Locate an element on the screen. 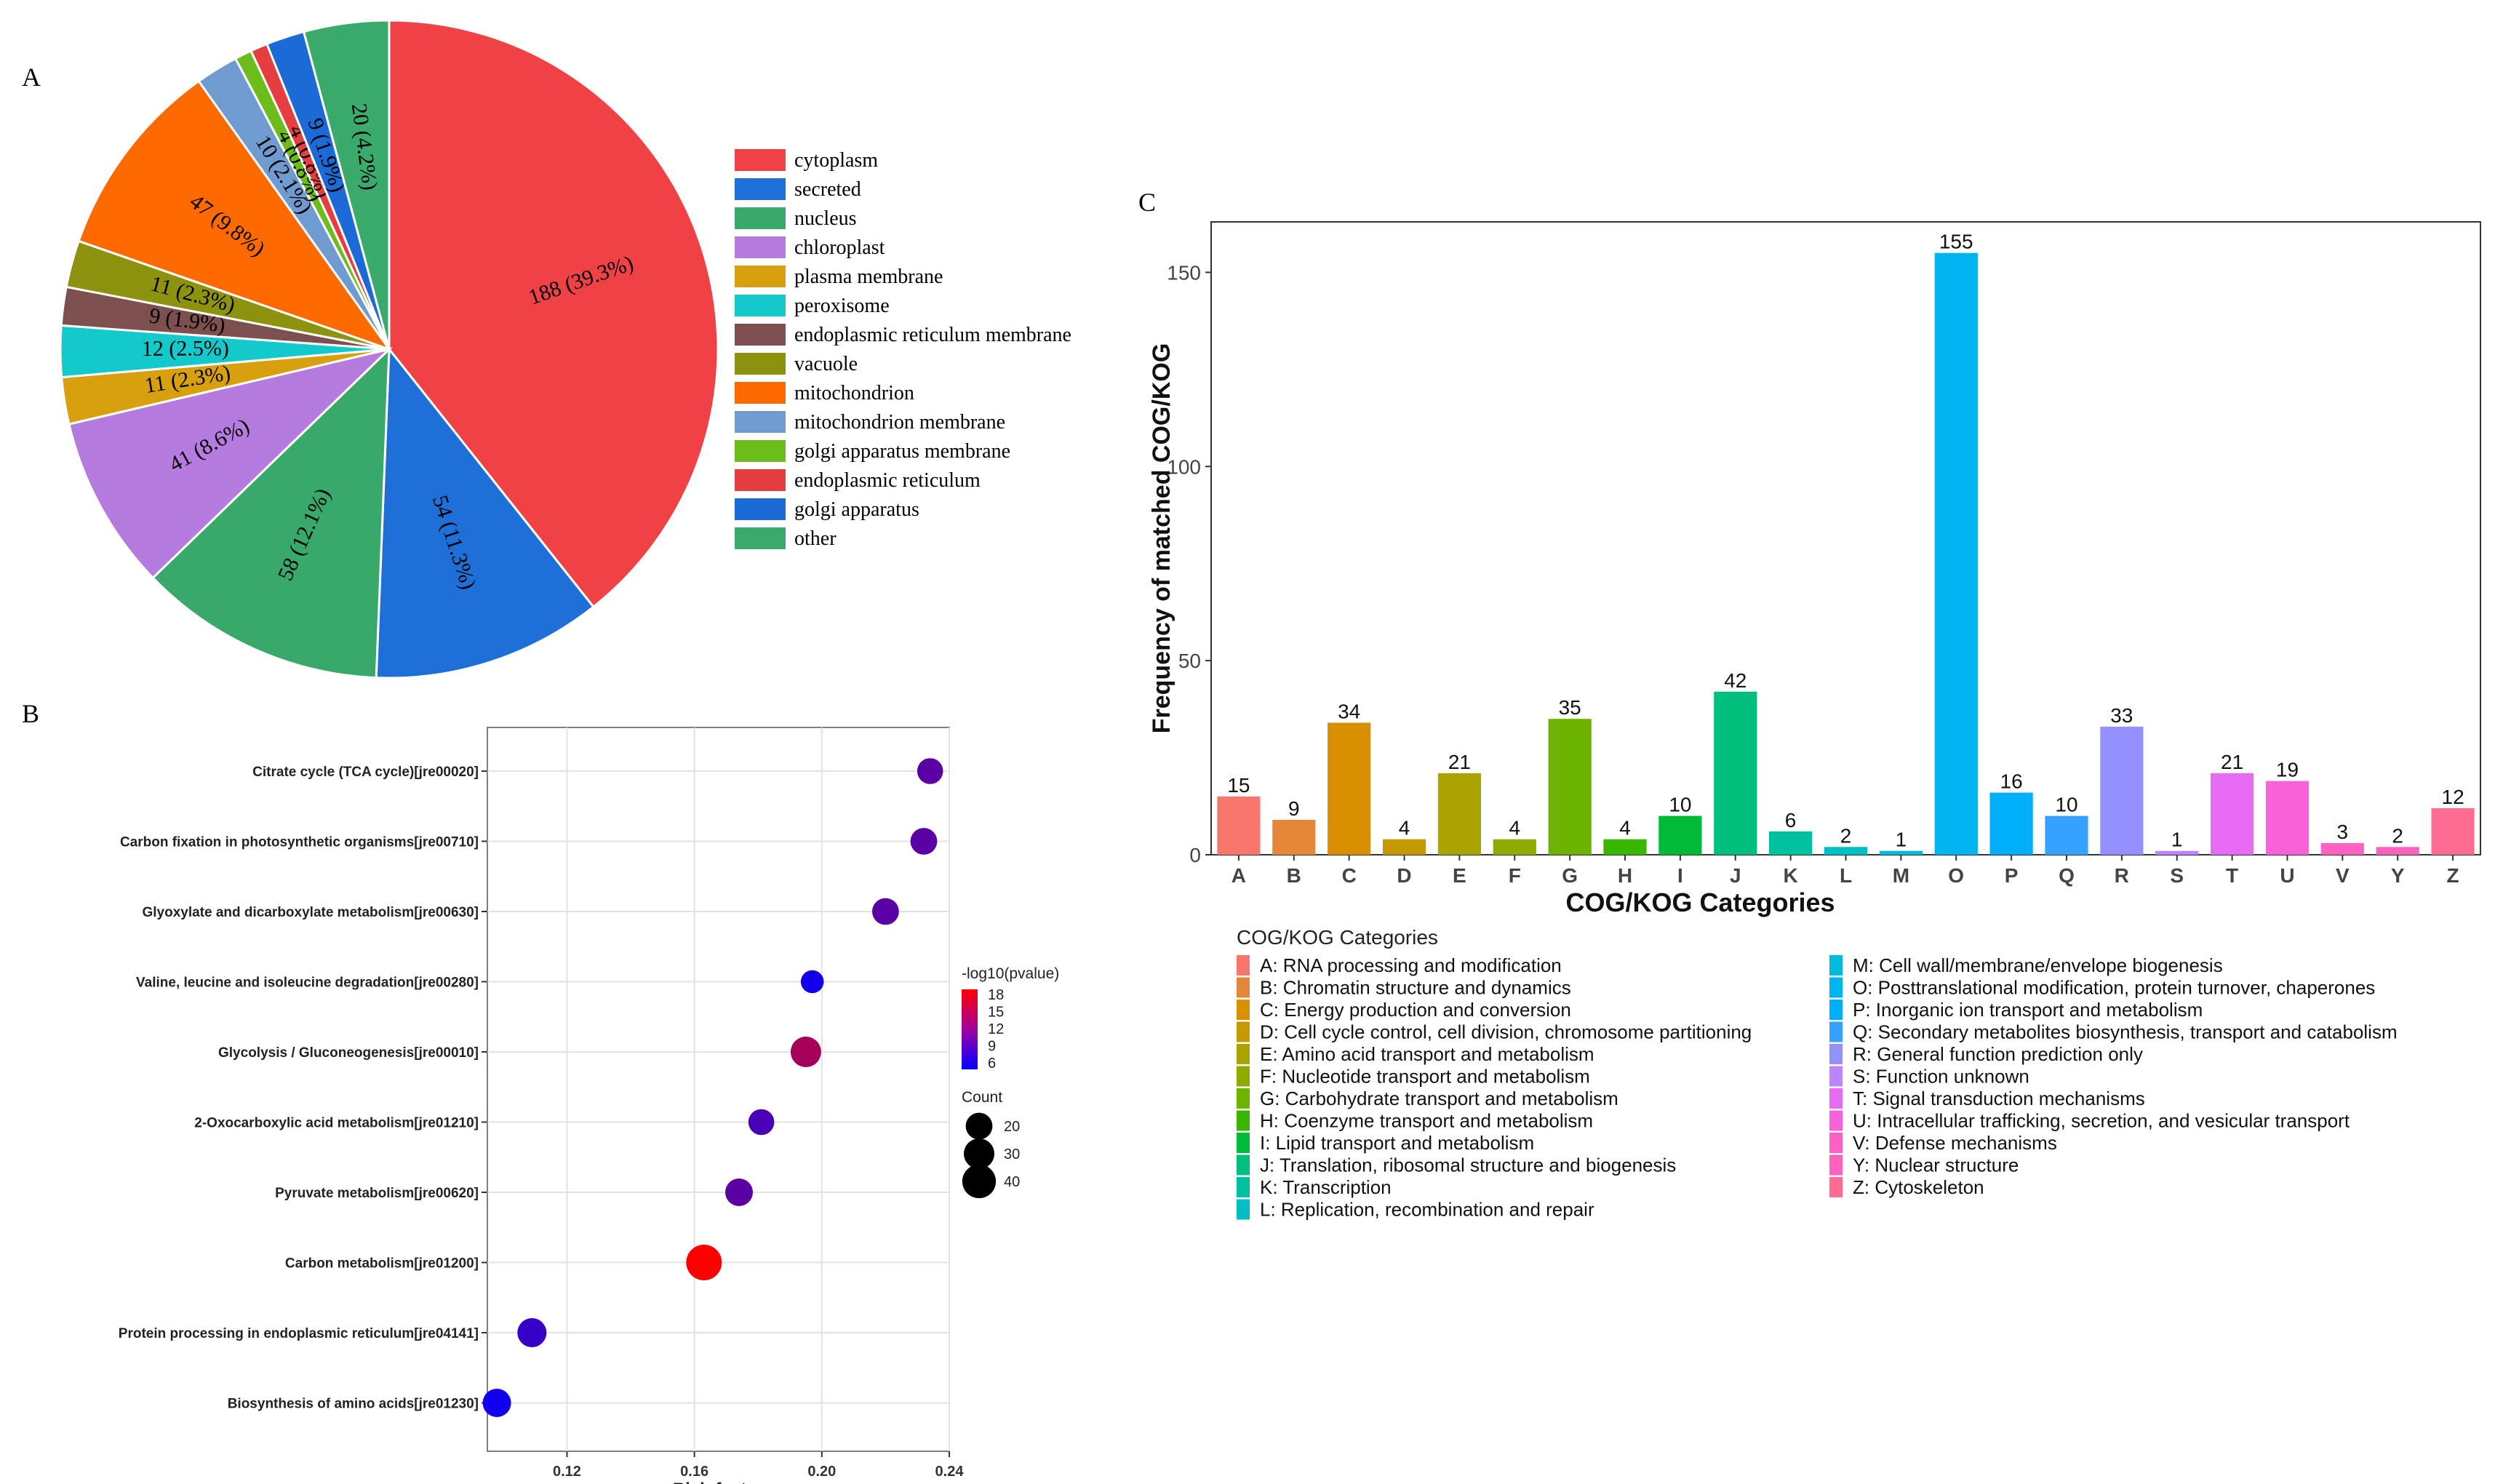  color-legend-tick: 6 is located at coordinates (992, 1064).